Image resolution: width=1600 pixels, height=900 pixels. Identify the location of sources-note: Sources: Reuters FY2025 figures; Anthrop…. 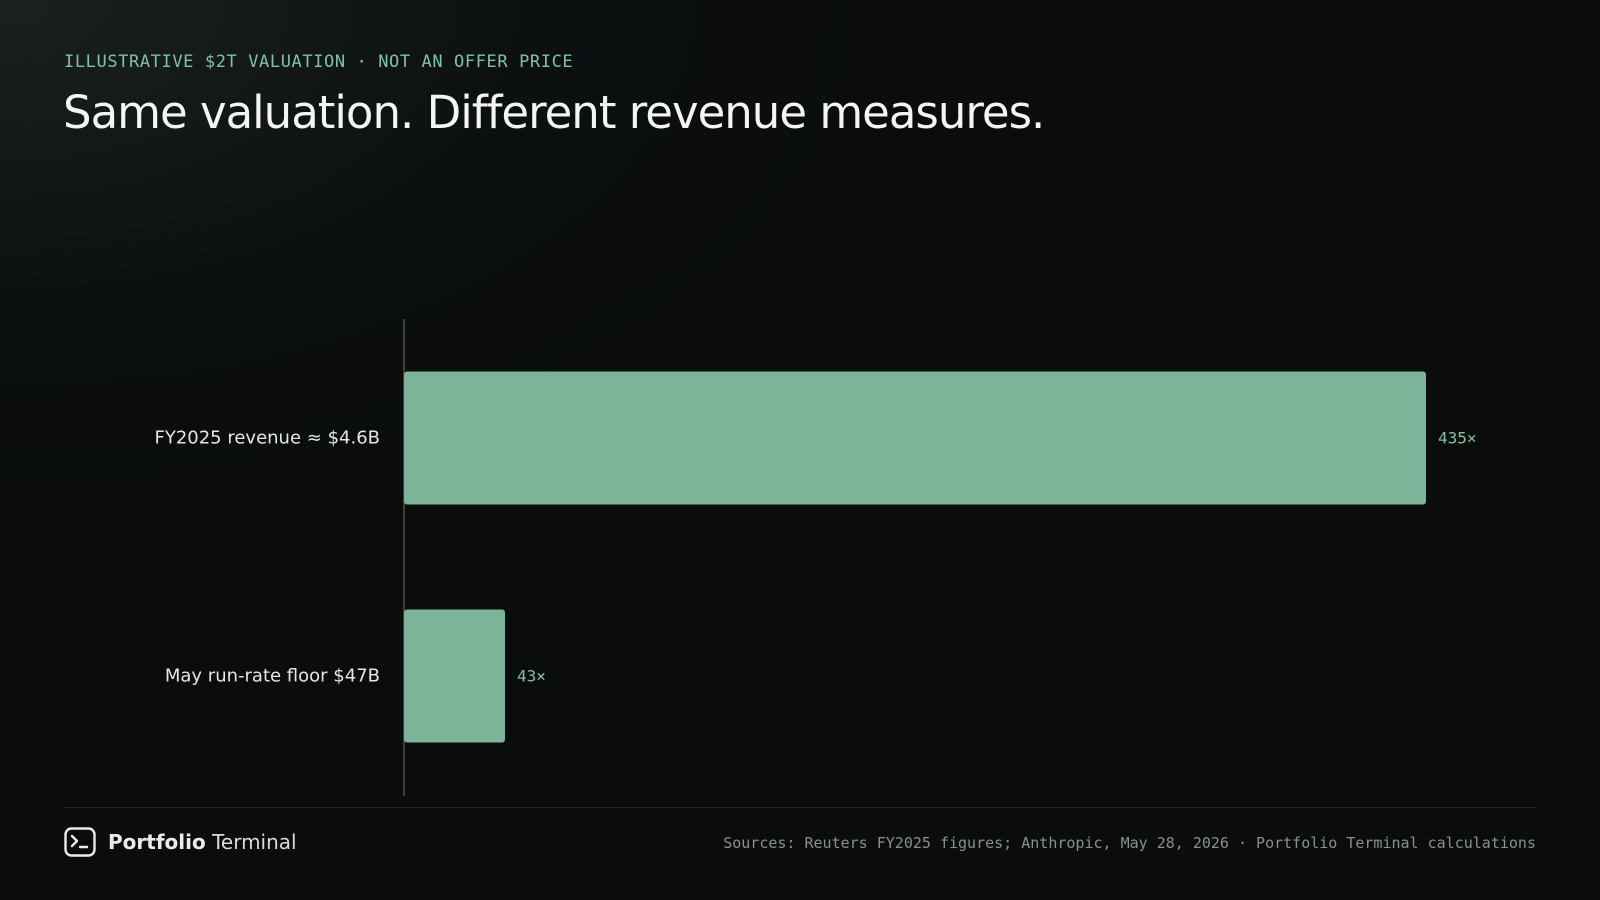
(1129, 843).